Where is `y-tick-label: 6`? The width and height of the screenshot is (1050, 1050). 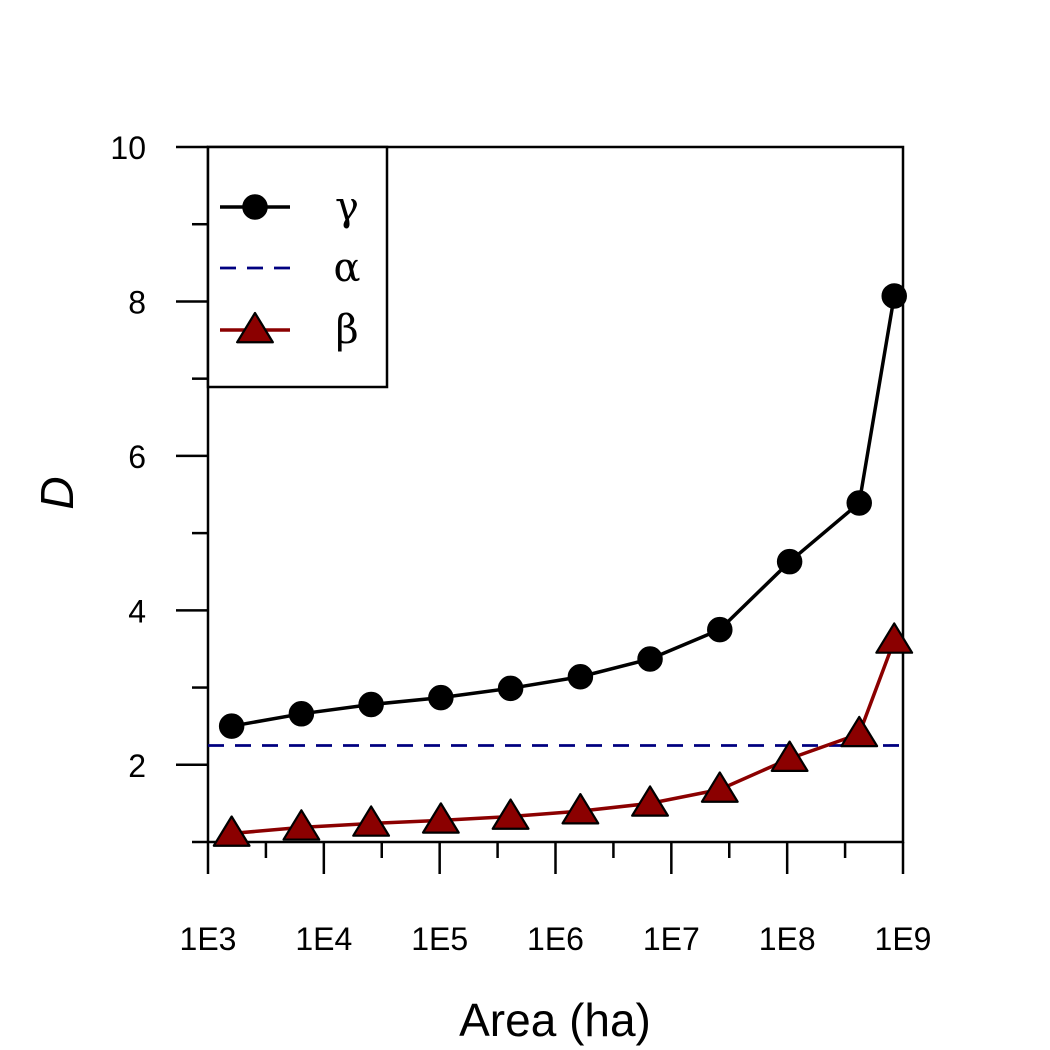 y-tick-label: 6 is located at coordinates (137, 457).